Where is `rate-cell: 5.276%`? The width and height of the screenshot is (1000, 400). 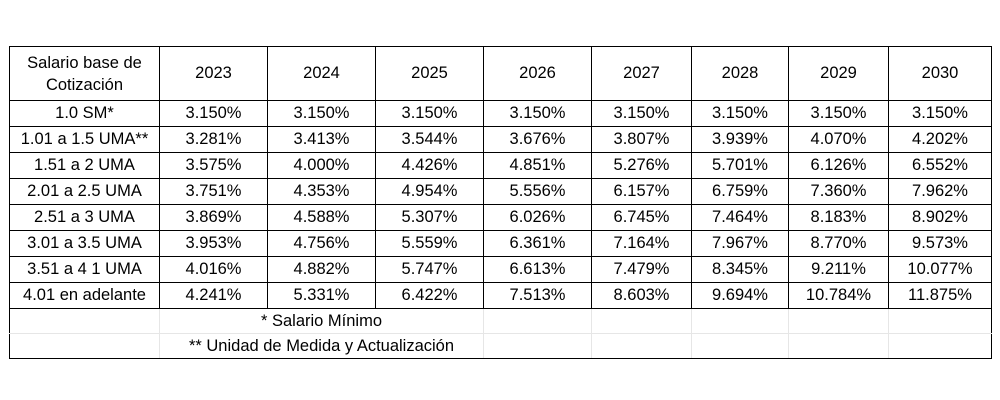
rate-cell: 5.276% is located at coordinates (641, 165).